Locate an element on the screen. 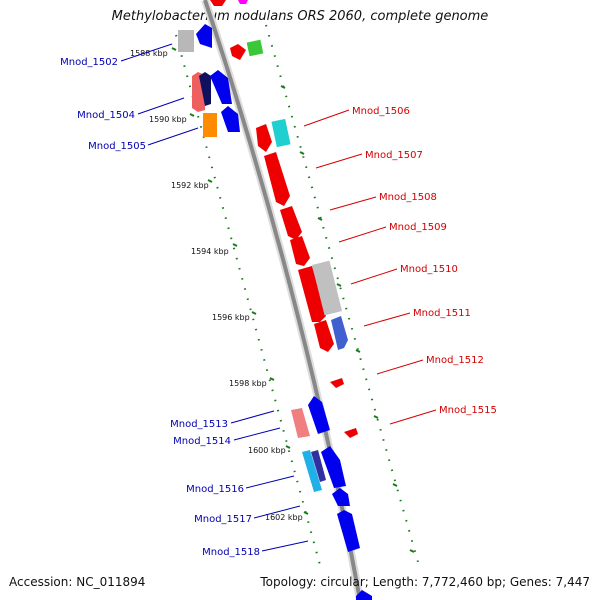 This screenshot has height=600, width=600. gene-label-mnod-1516: Mnod_1516 is located at coordinates (215, 489).